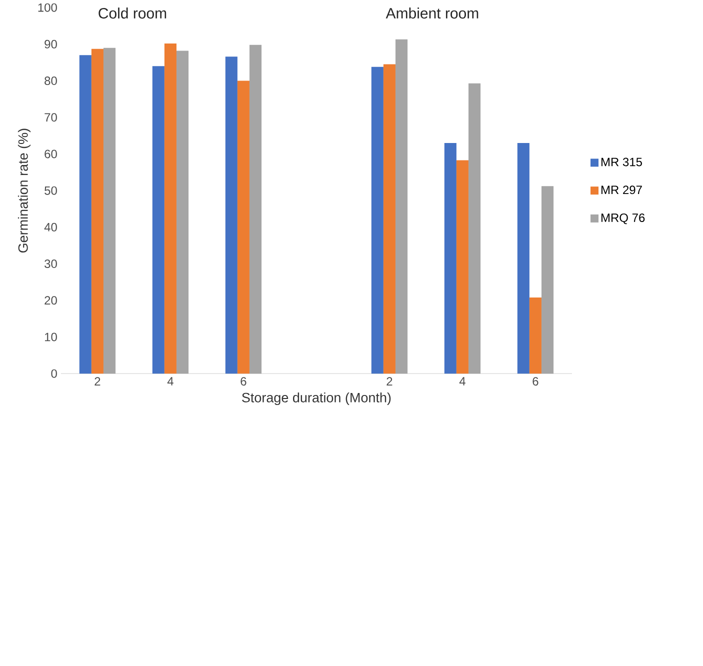 The width and height of the screenshot is (703, 666). I want to click on y-tick-label: 0, so click(54, 373).